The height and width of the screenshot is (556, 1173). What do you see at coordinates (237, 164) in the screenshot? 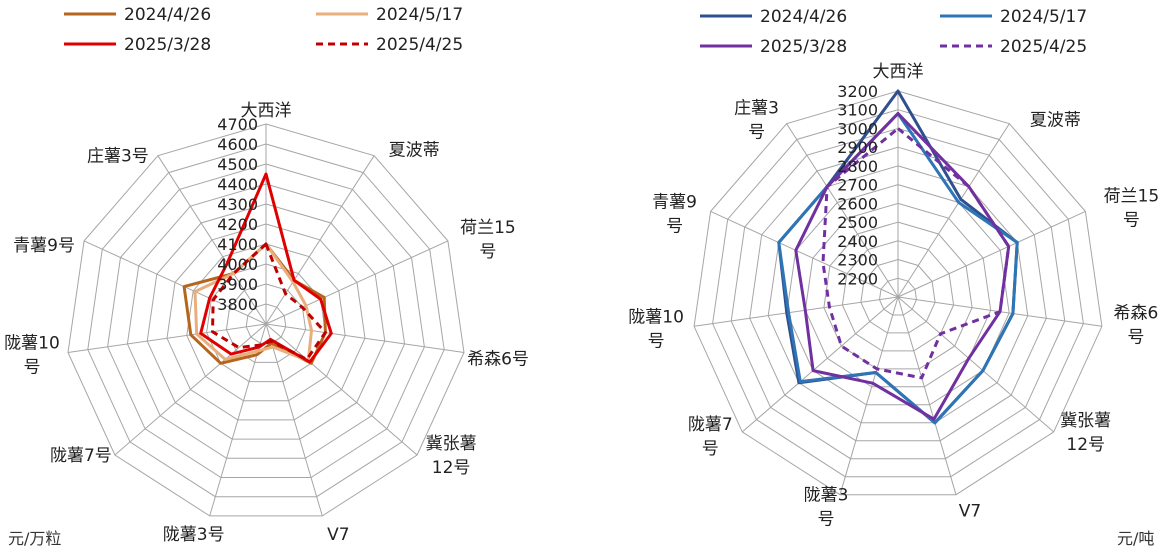
I see `tick-label: 4500` at bounding box center [237, 164].